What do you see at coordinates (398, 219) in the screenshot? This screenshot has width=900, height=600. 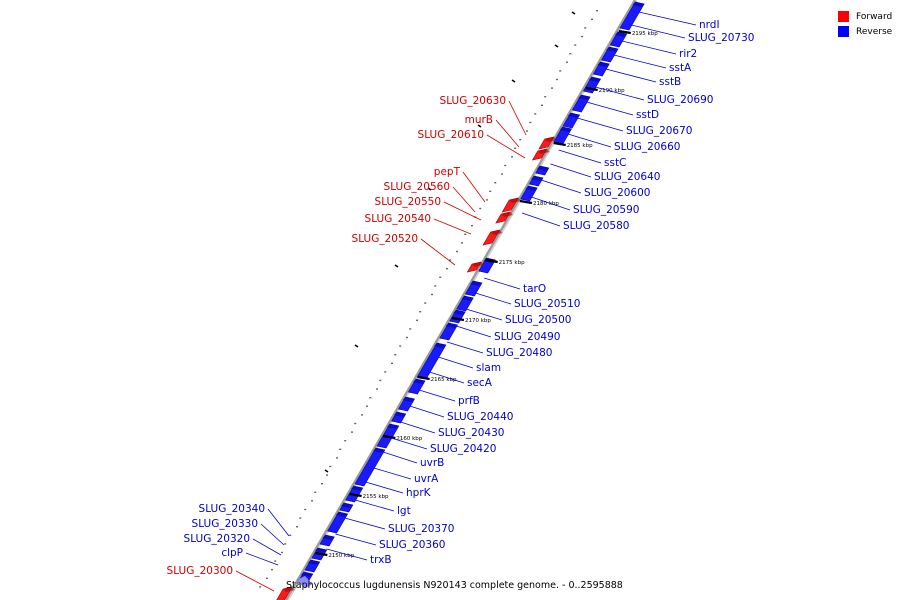 I see `forward-gene-label: SLUG_20540` at bounding box center [398, 219].